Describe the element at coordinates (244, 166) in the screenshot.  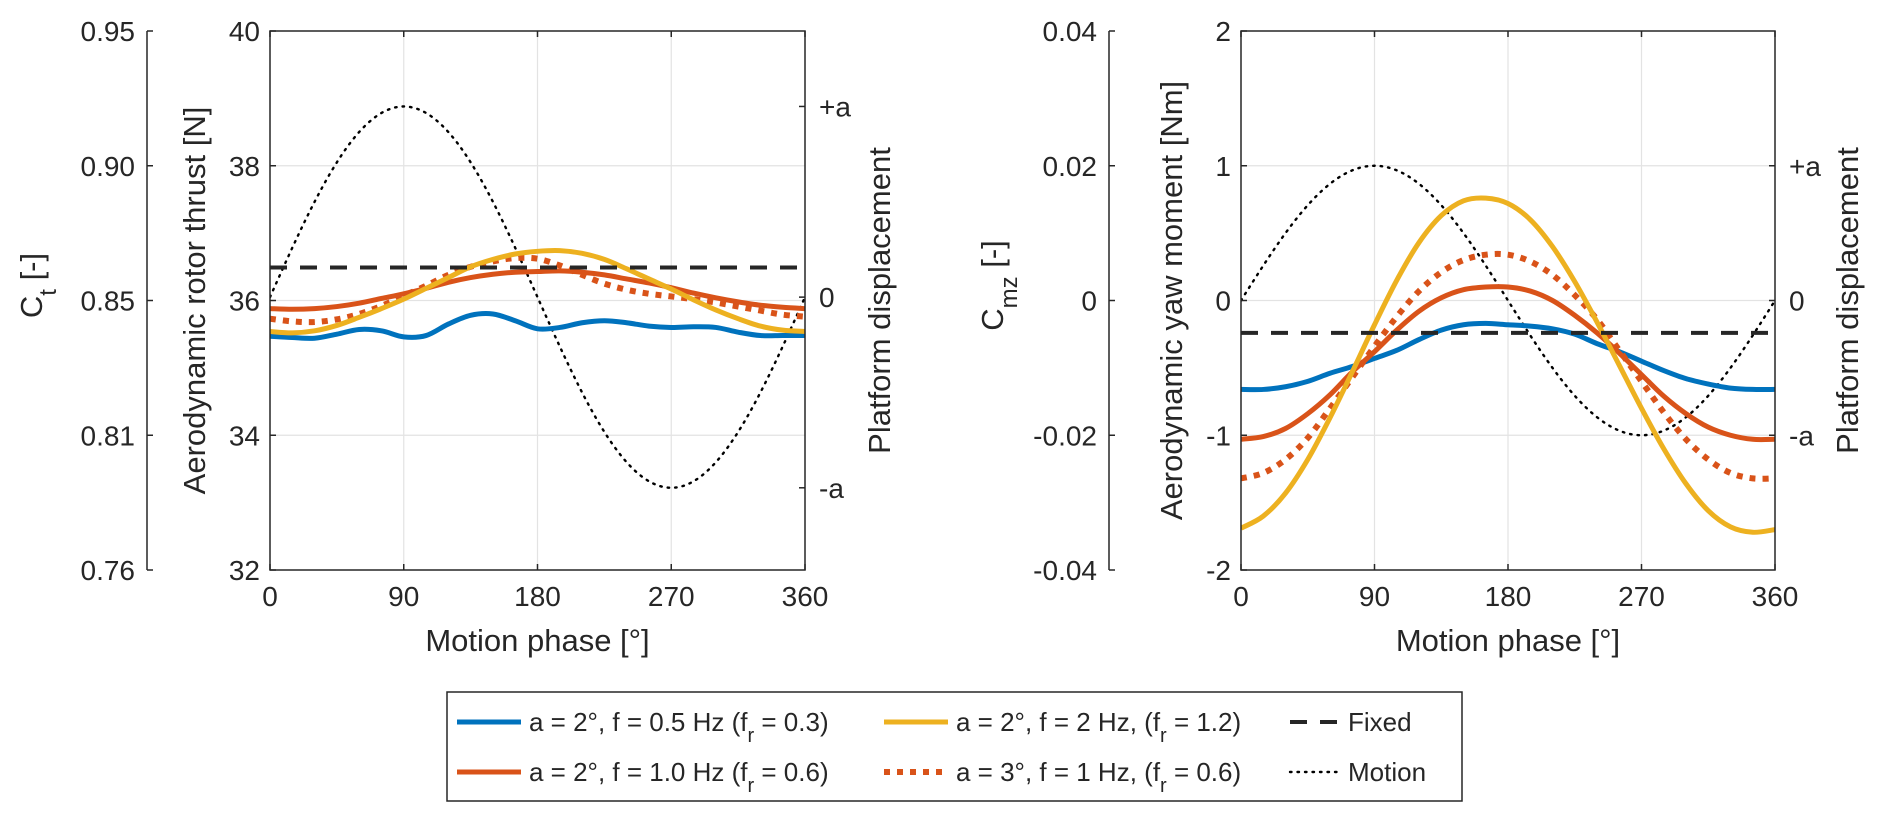
I see `y-tick-label: 38` at that location.